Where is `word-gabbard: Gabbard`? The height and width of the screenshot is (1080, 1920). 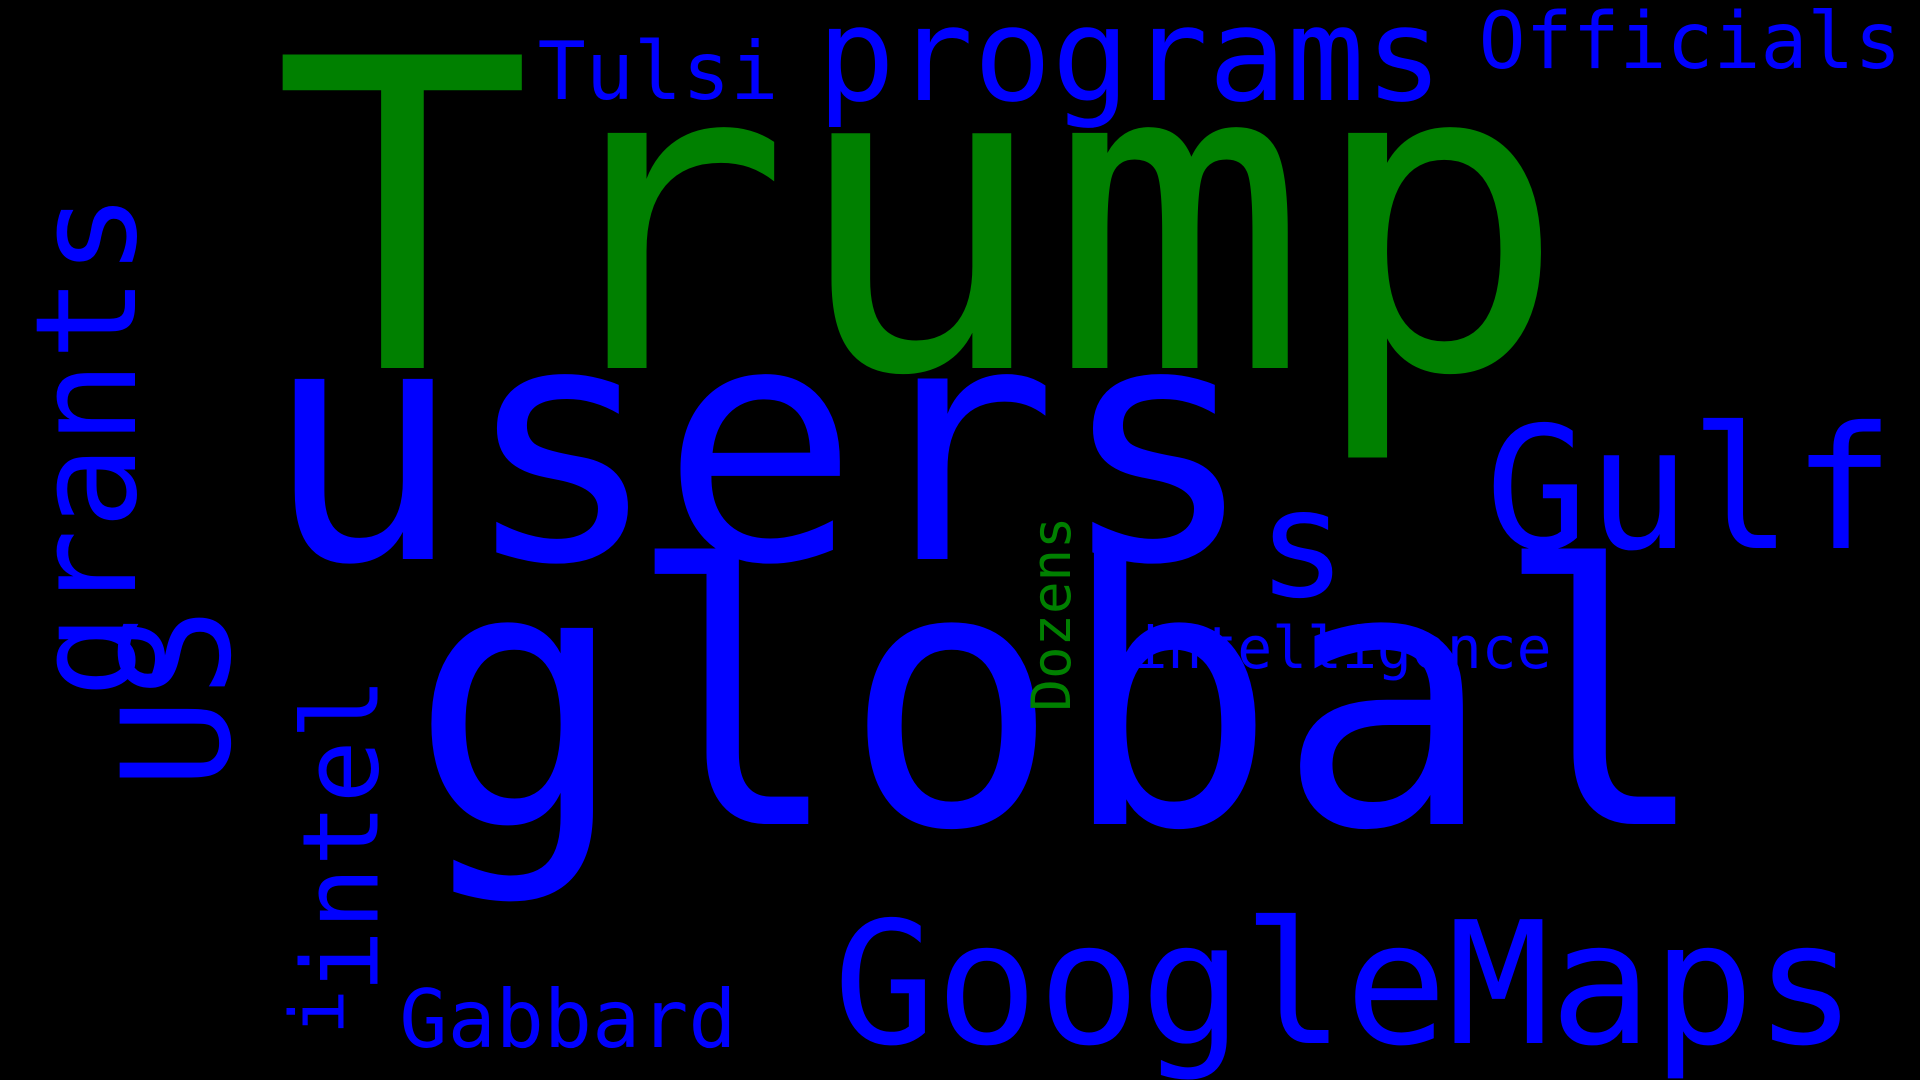
word-gabbard: Gabbard is located at coordinates (568, 1019).